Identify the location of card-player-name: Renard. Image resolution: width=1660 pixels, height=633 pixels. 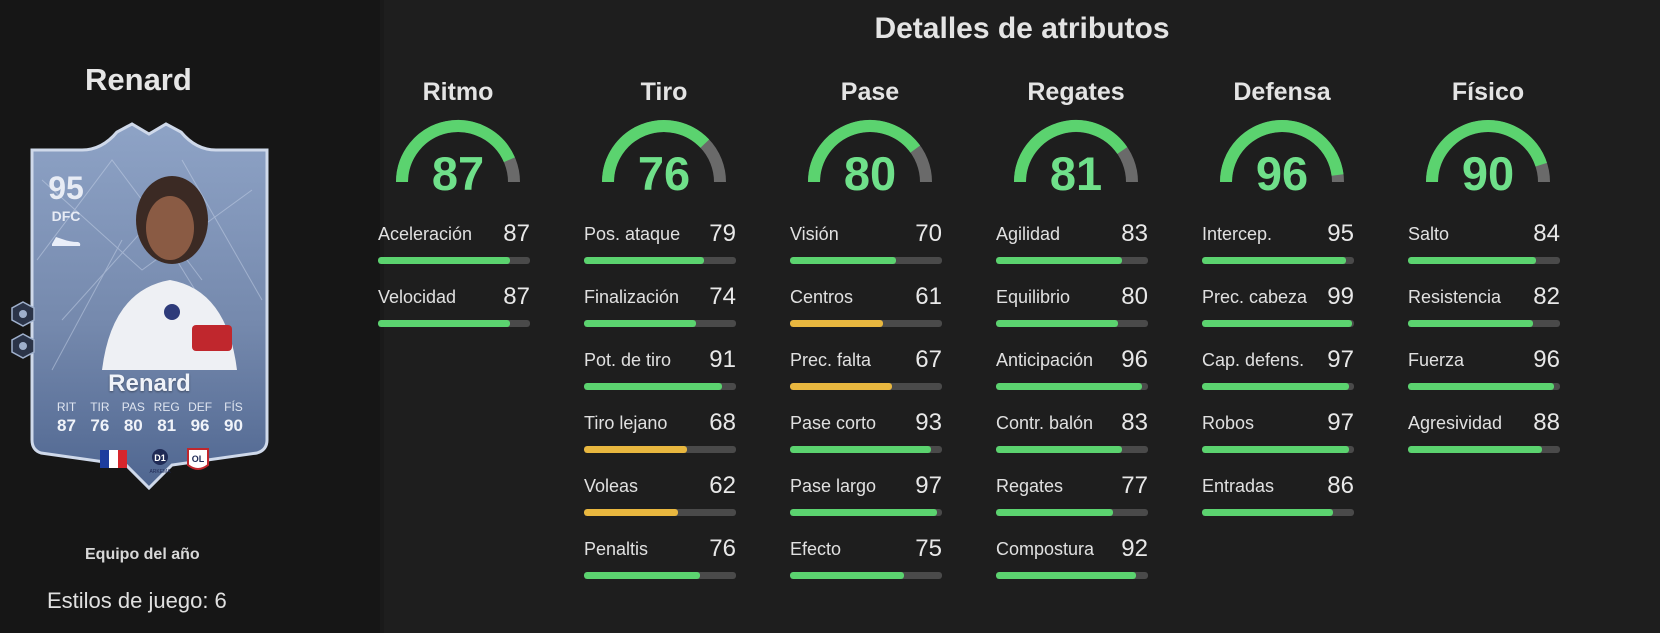
(149, 383).